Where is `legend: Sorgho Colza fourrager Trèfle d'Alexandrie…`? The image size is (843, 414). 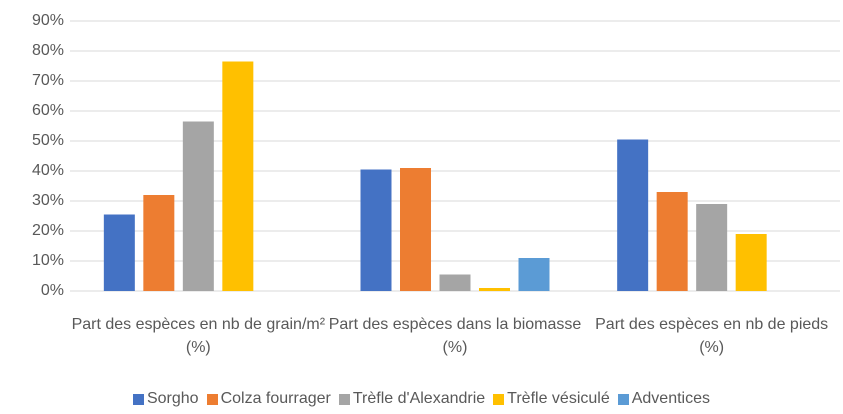
legend: Sorgho Colza fourrager Trèfle d'Alexandrie… is located at coordinates (421, 399).